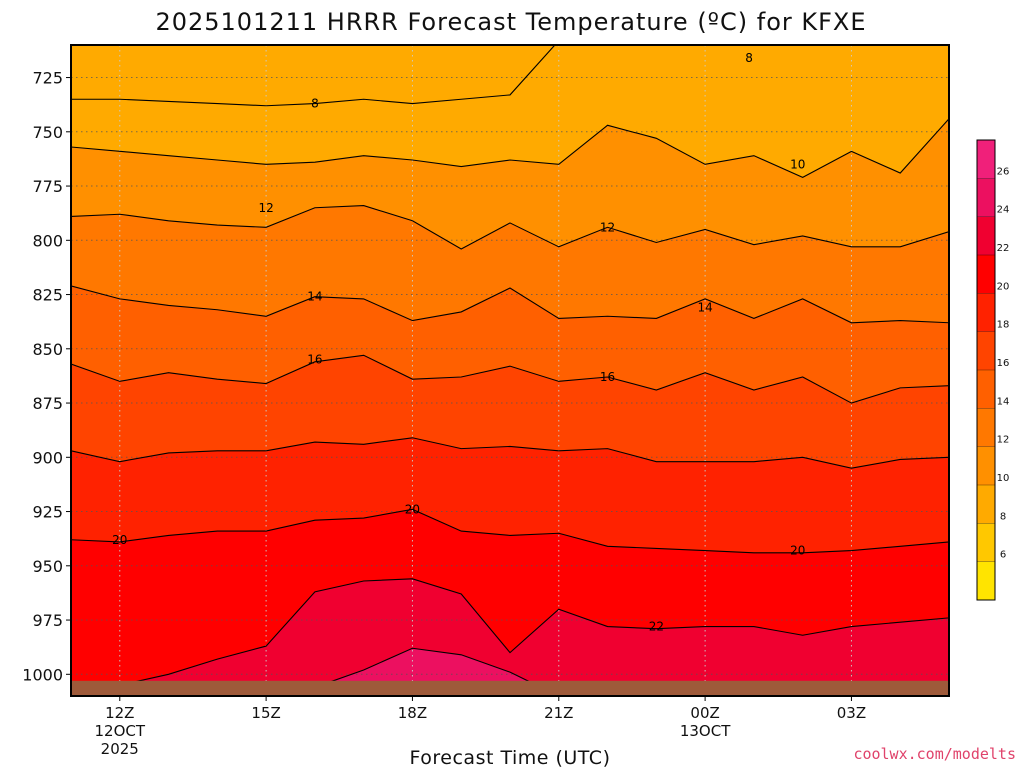  Describe the element at coordinates (42, 674) in the screenshot. I see `y-tick-label: 1000` at that location.